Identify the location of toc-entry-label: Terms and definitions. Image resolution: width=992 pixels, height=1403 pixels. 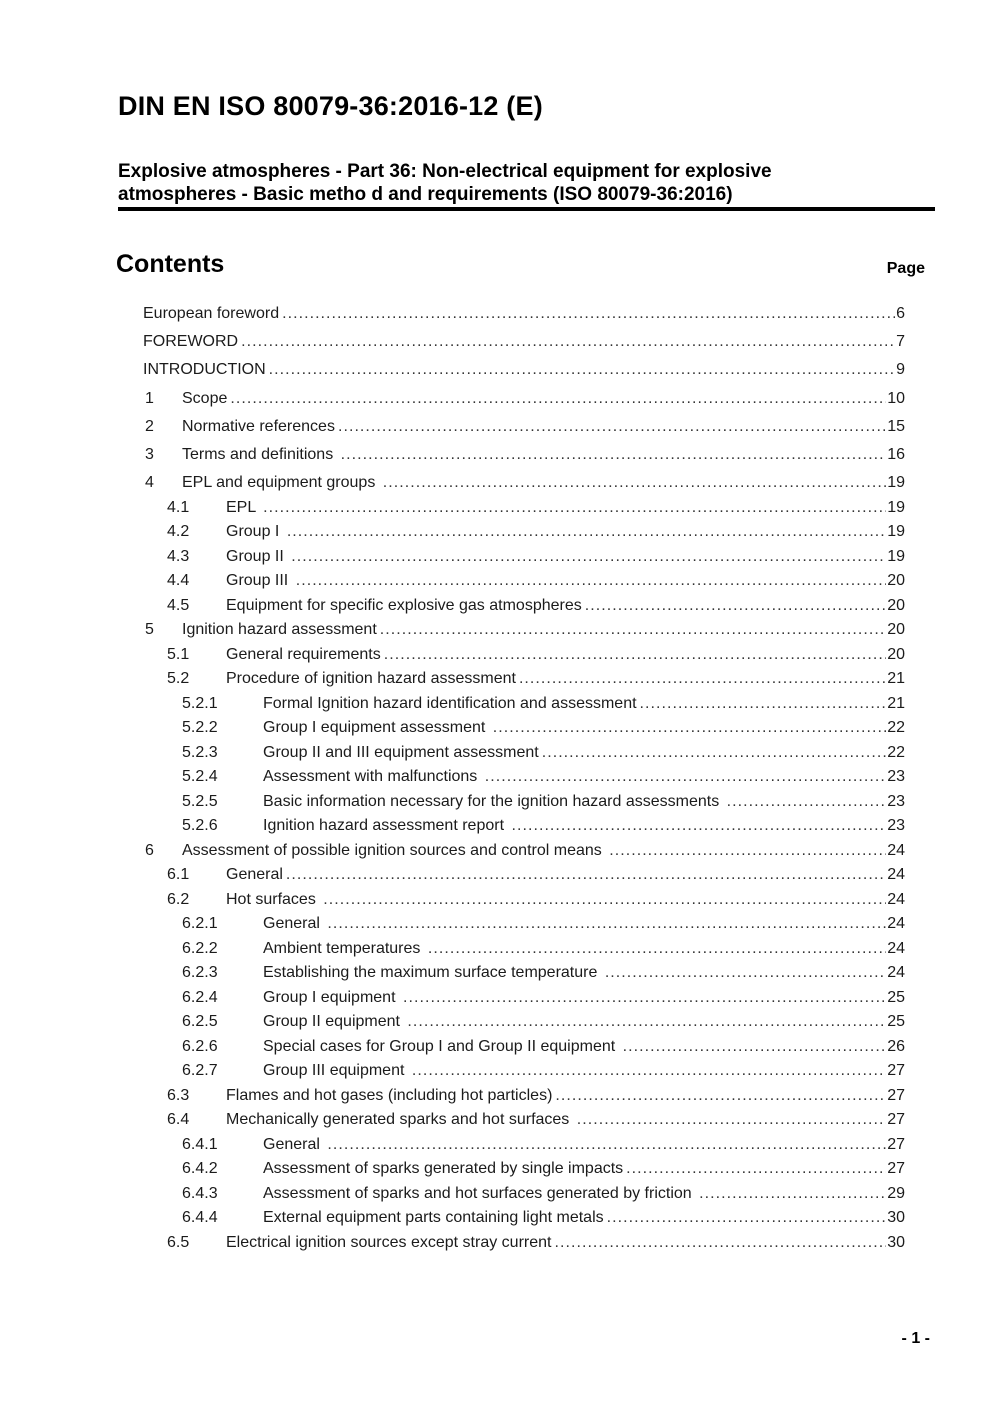
(260, 454).